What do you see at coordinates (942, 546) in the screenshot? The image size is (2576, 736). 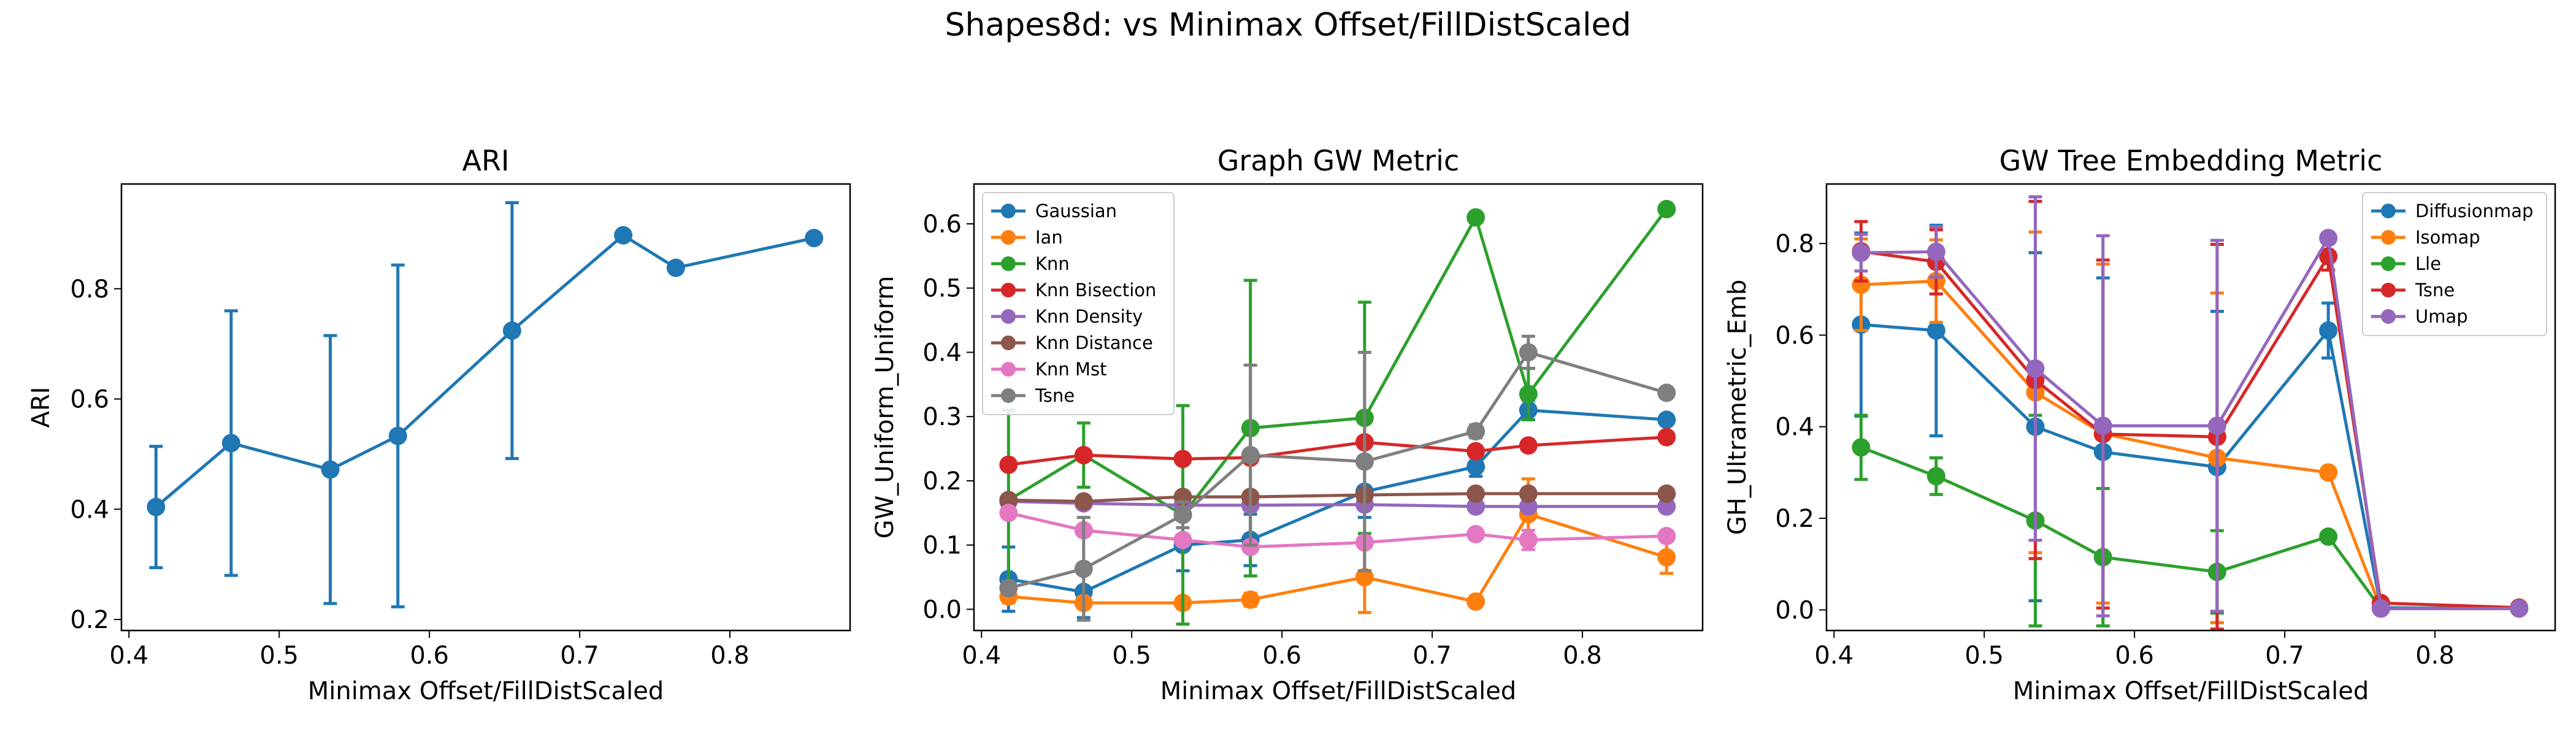 I see `y-tick-label: 0.1` at bounding box center [942, 546].